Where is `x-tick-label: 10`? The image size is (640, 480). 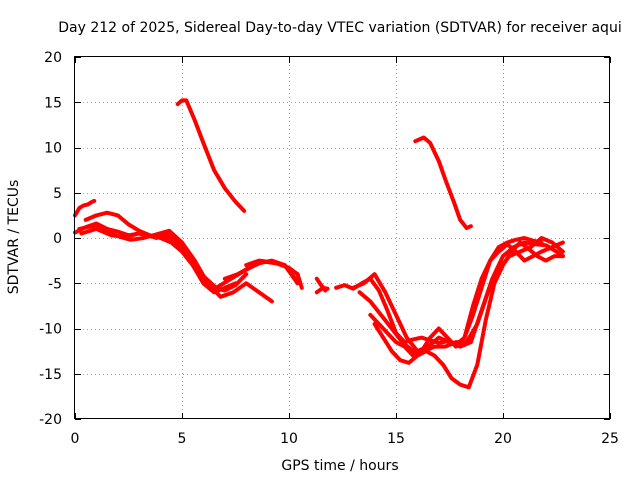 x-tick-label: 10 is located at coordinates (289, 439).